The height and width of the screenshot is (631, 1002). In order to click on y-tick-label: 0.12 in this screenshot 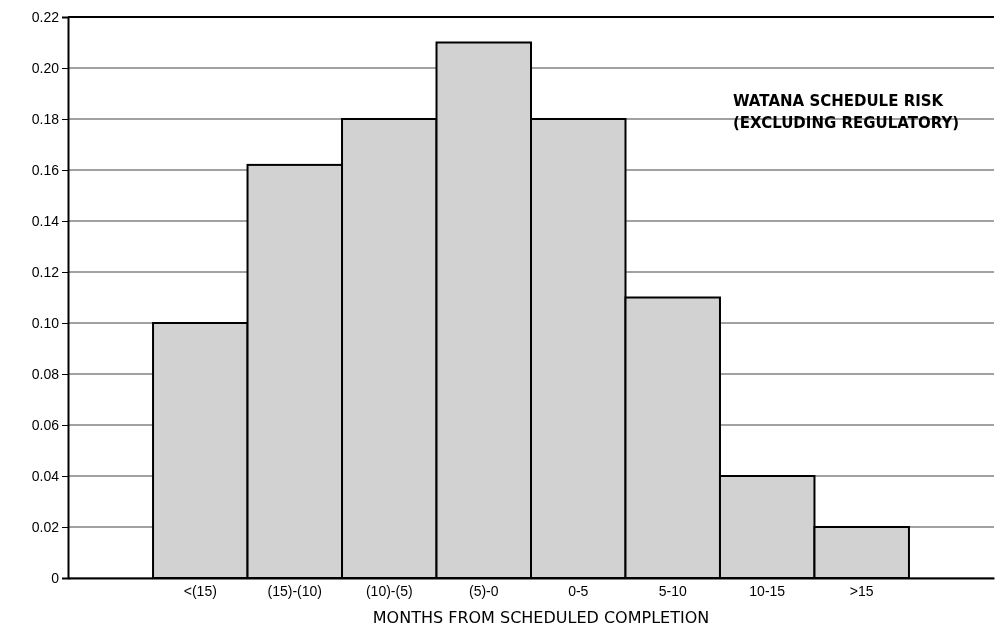, I will do `click(45, 271)`.